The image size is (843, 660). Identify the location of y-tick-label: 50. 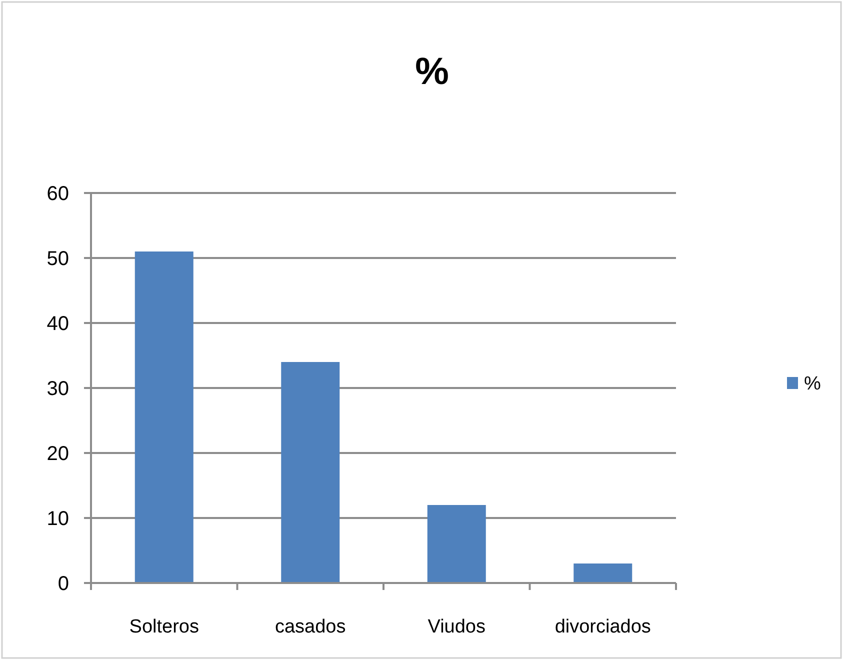
(57, 259).